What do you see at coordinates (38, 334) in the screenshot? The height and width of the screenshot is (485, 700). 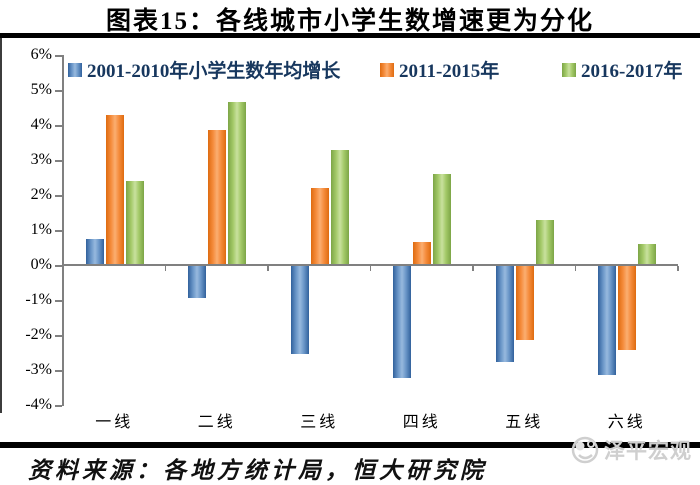 I see `y-axis-label: -2%` at bounding box center [38, 334].